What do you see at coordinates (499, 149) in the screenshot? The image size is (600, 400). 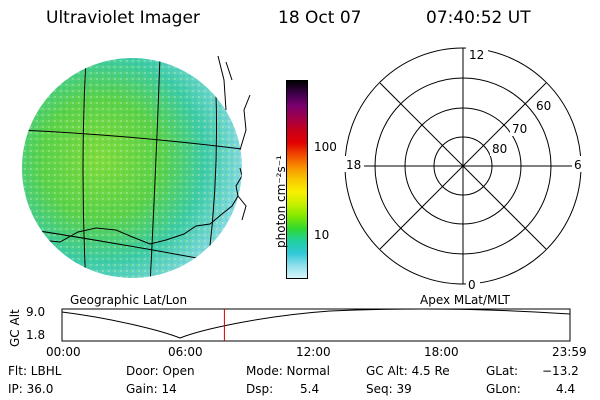 I see `mlat-label-80: 80` at bounding box center [499, 149].